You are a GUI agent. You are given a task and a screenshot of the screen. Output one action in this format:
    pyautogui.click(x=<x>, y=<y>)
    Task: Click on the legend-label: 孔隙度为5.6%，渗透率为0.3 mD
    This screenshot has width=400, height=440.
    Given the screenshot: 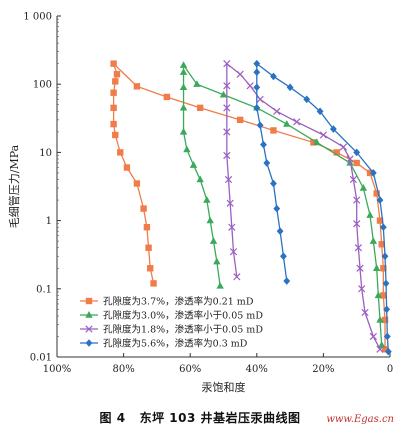 What is the action you would take?
    pyautogui.click(x=175, y=344)
    